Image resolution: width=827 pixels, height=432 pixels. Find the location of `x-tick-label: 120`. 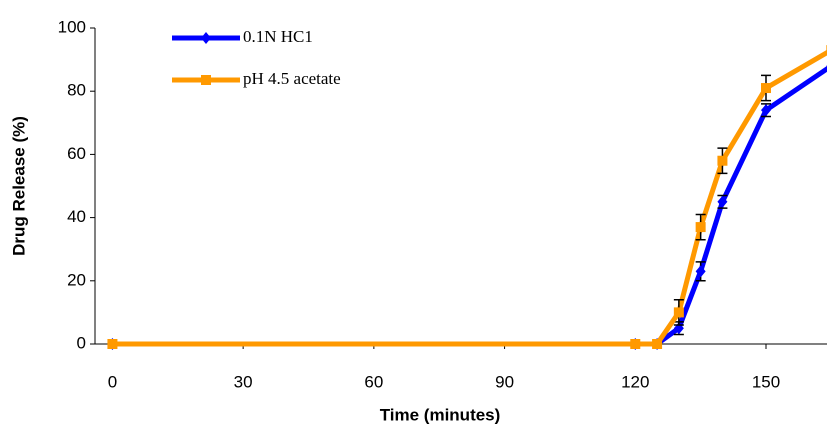

x-tick-label: 120 is located at coordinates (635, 381).